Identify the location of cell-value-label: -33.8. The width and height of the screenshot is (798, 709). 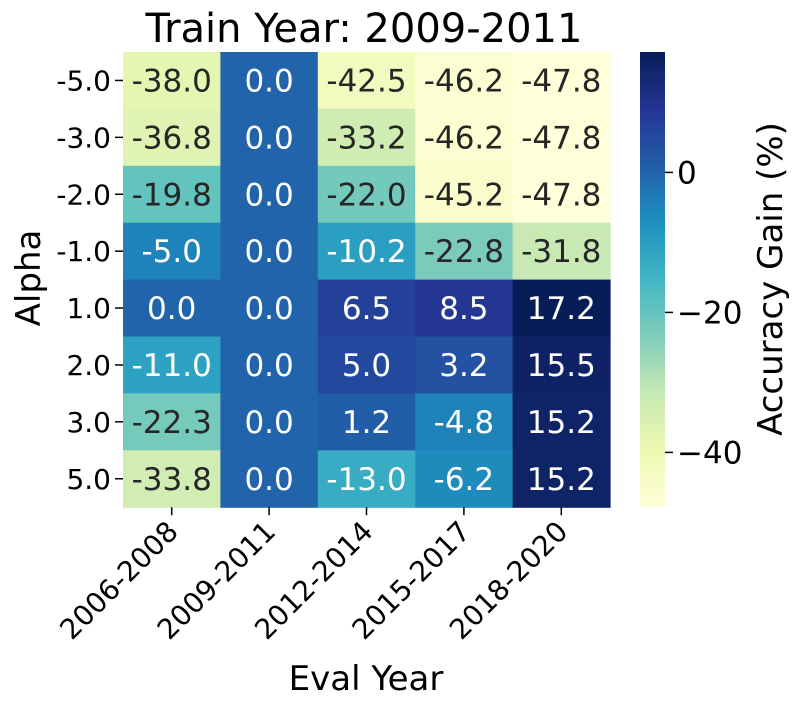
(172, 480).